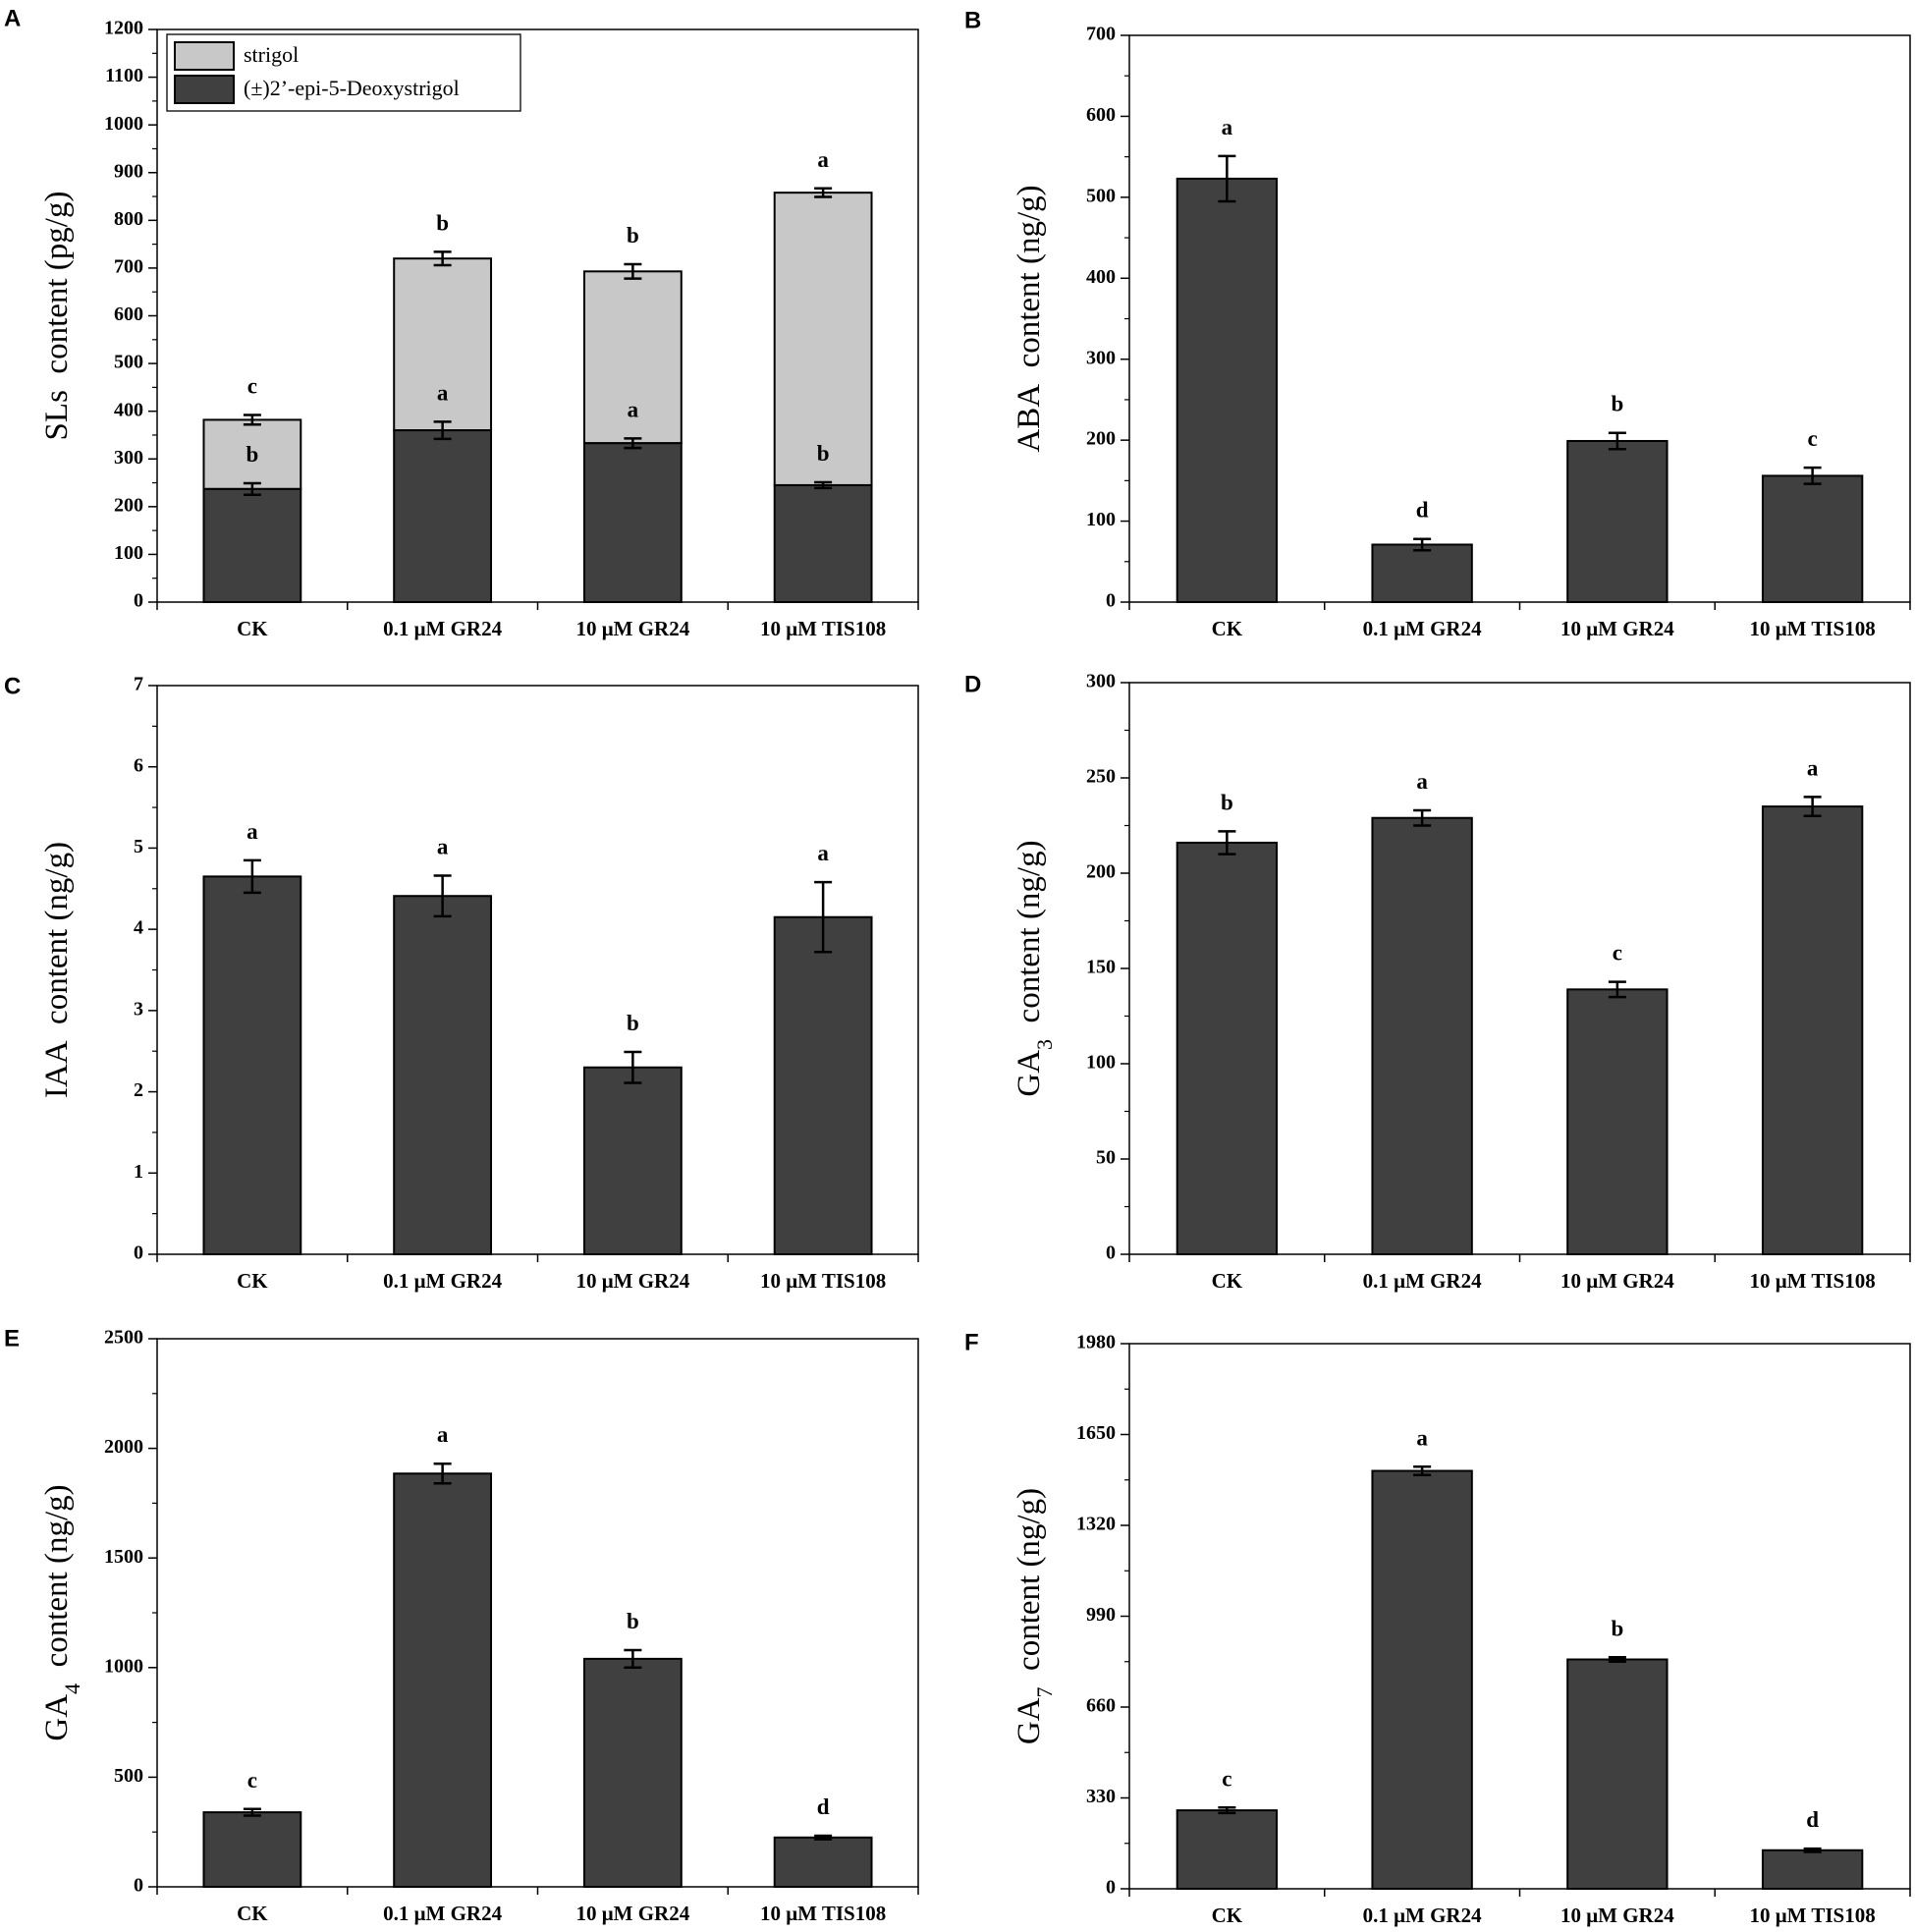 The height and width of the screenshot is (1932, 1915). I want to click on panel-b-letter: B, so click(972, 20).